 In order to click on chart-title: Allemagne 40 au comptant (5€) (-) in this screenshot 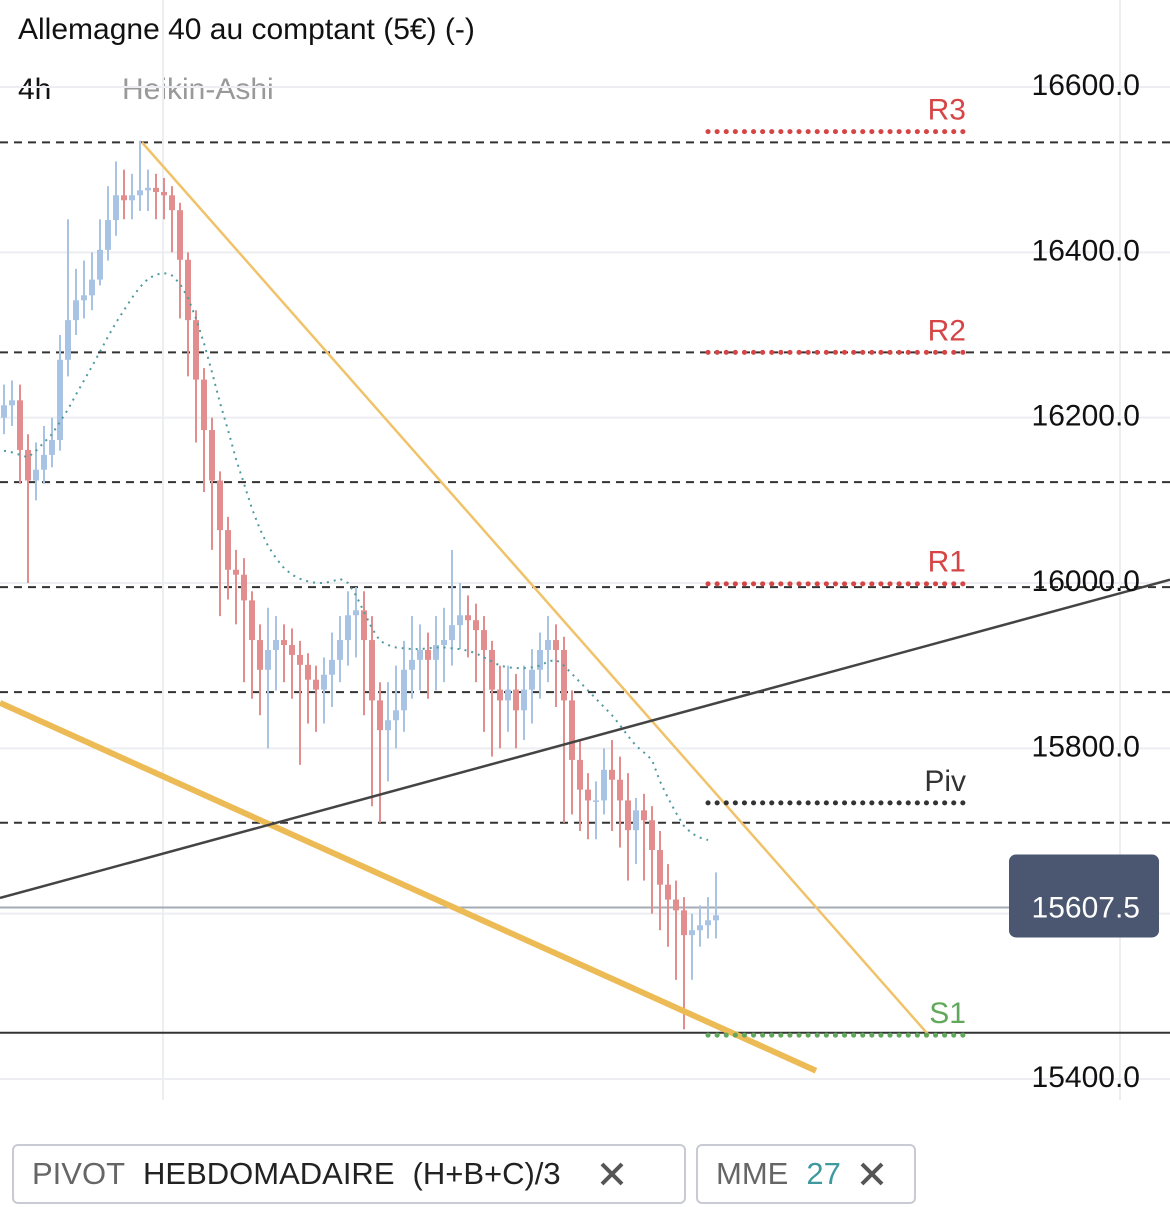, I will do `click(246, 29)`.